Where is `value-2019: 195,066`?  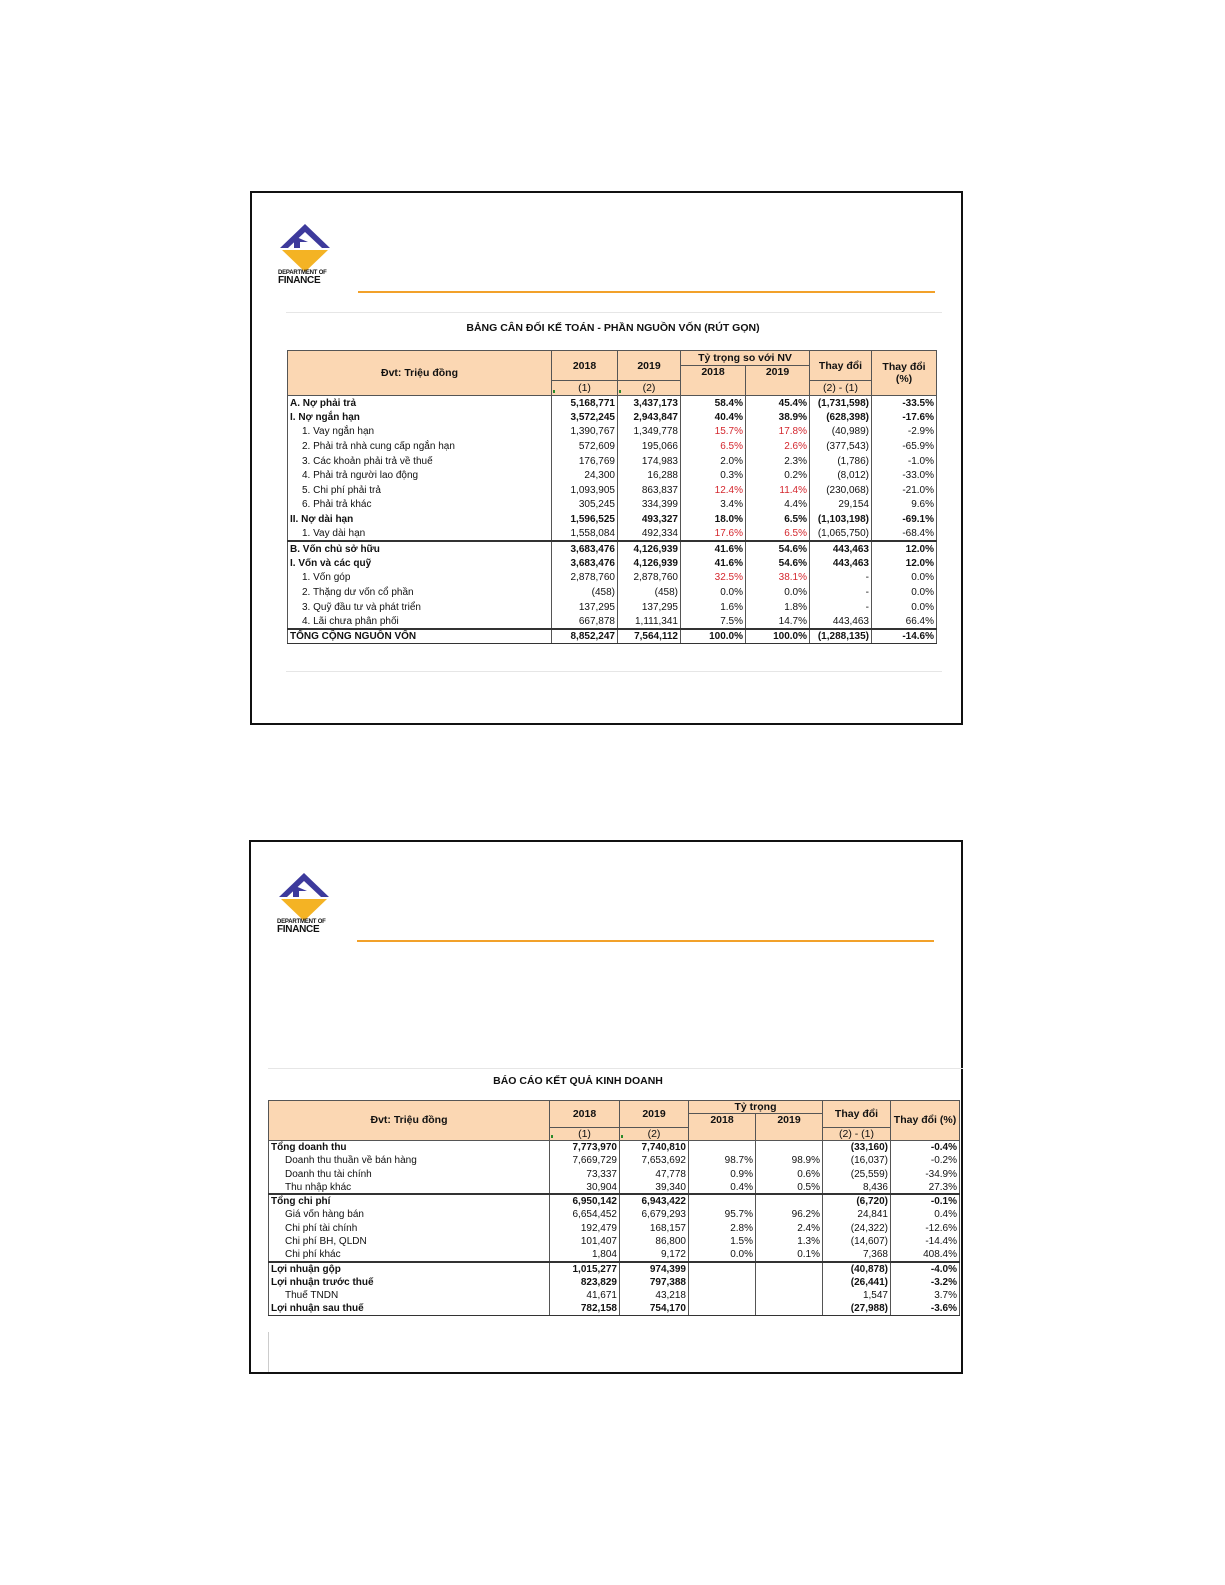 value-2019: 195,066 is located at coordinates (649, 446).